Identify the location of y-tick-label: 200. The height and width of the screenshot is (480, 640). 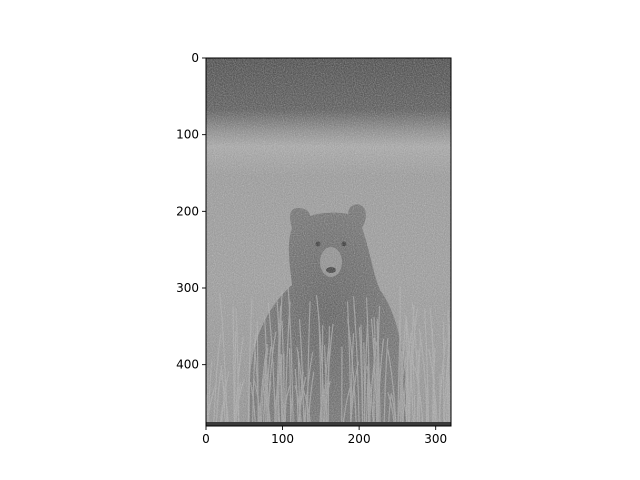
(187, 211).